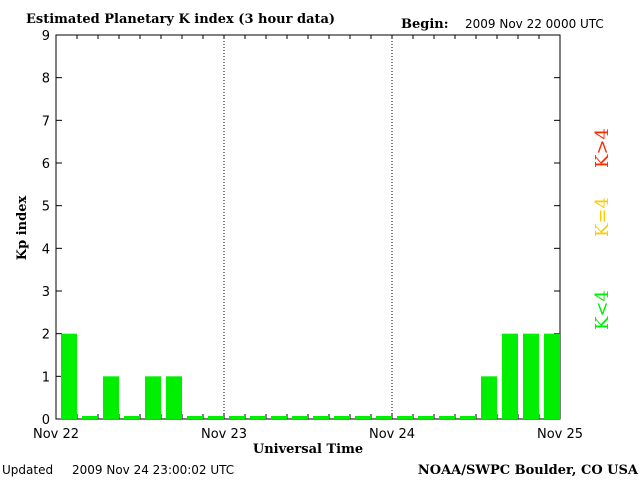  What do you see at coordinates (46, 79) in the screenshot?
I see `y-tick-label: 8` at bounding box center [46, 79].